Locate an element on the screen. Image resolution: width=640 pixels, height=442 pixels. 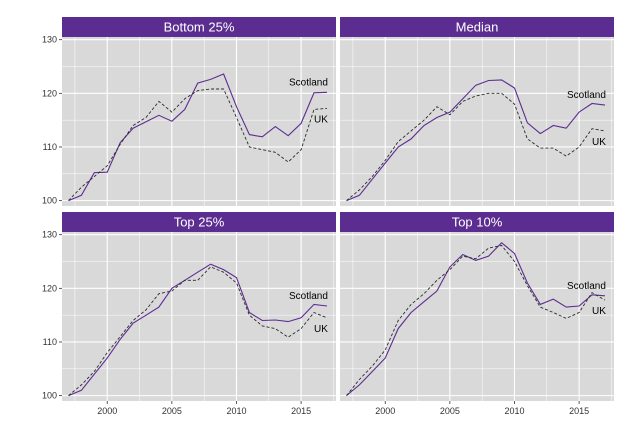
panel-title: Top 10% is located at coordinates (477, 222).